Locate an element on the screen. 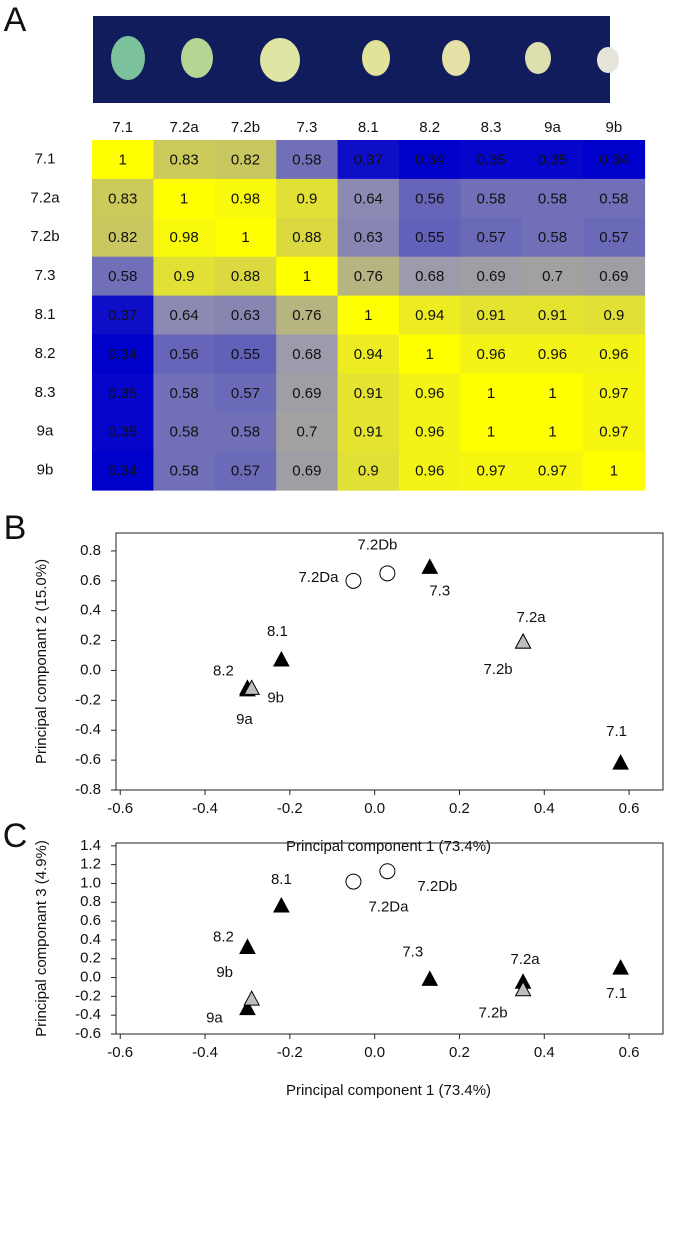  cell-label: 0.35 is located at coordinates (122, 432).